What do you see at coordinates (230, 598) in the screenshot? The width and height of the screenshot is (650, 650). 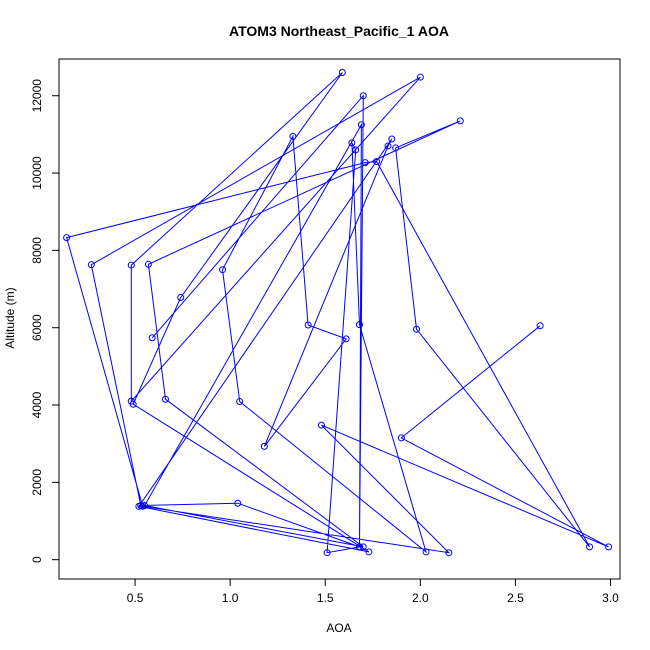 I see `x-tick-label: 1.0` at bounding box center [230, 598].